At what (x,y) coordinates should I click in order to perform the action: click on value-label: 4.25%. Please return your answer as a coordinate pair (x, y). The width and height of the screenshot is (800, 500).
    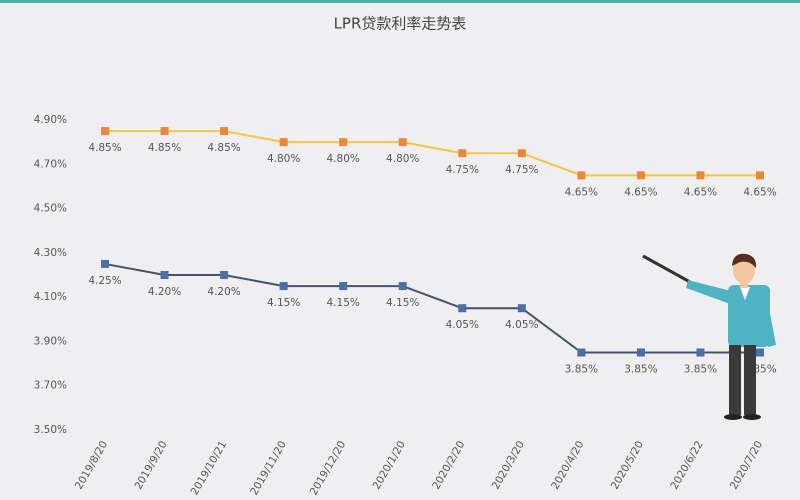
    Looking at the image, I should click on (104, 281).